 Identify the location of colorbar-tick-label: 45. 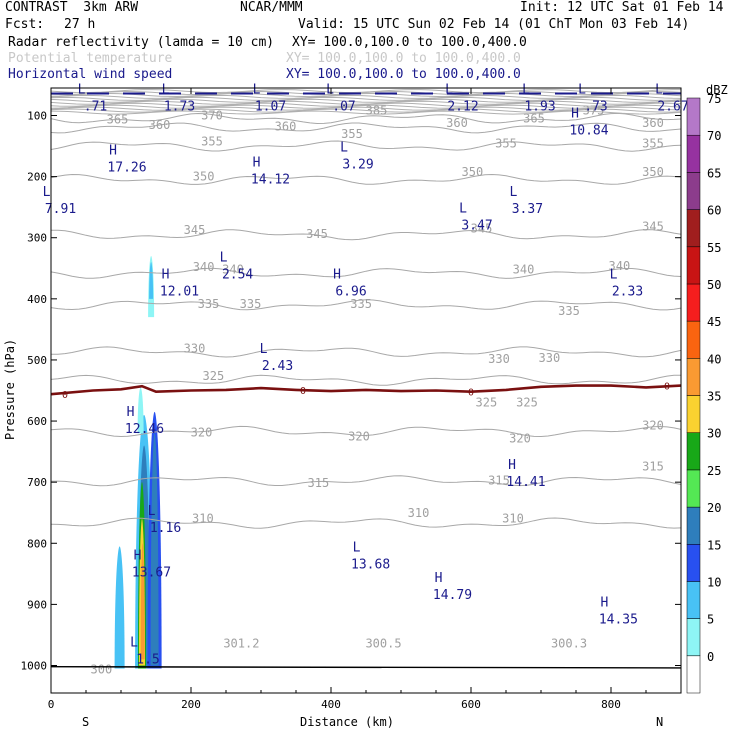
(714, 322).